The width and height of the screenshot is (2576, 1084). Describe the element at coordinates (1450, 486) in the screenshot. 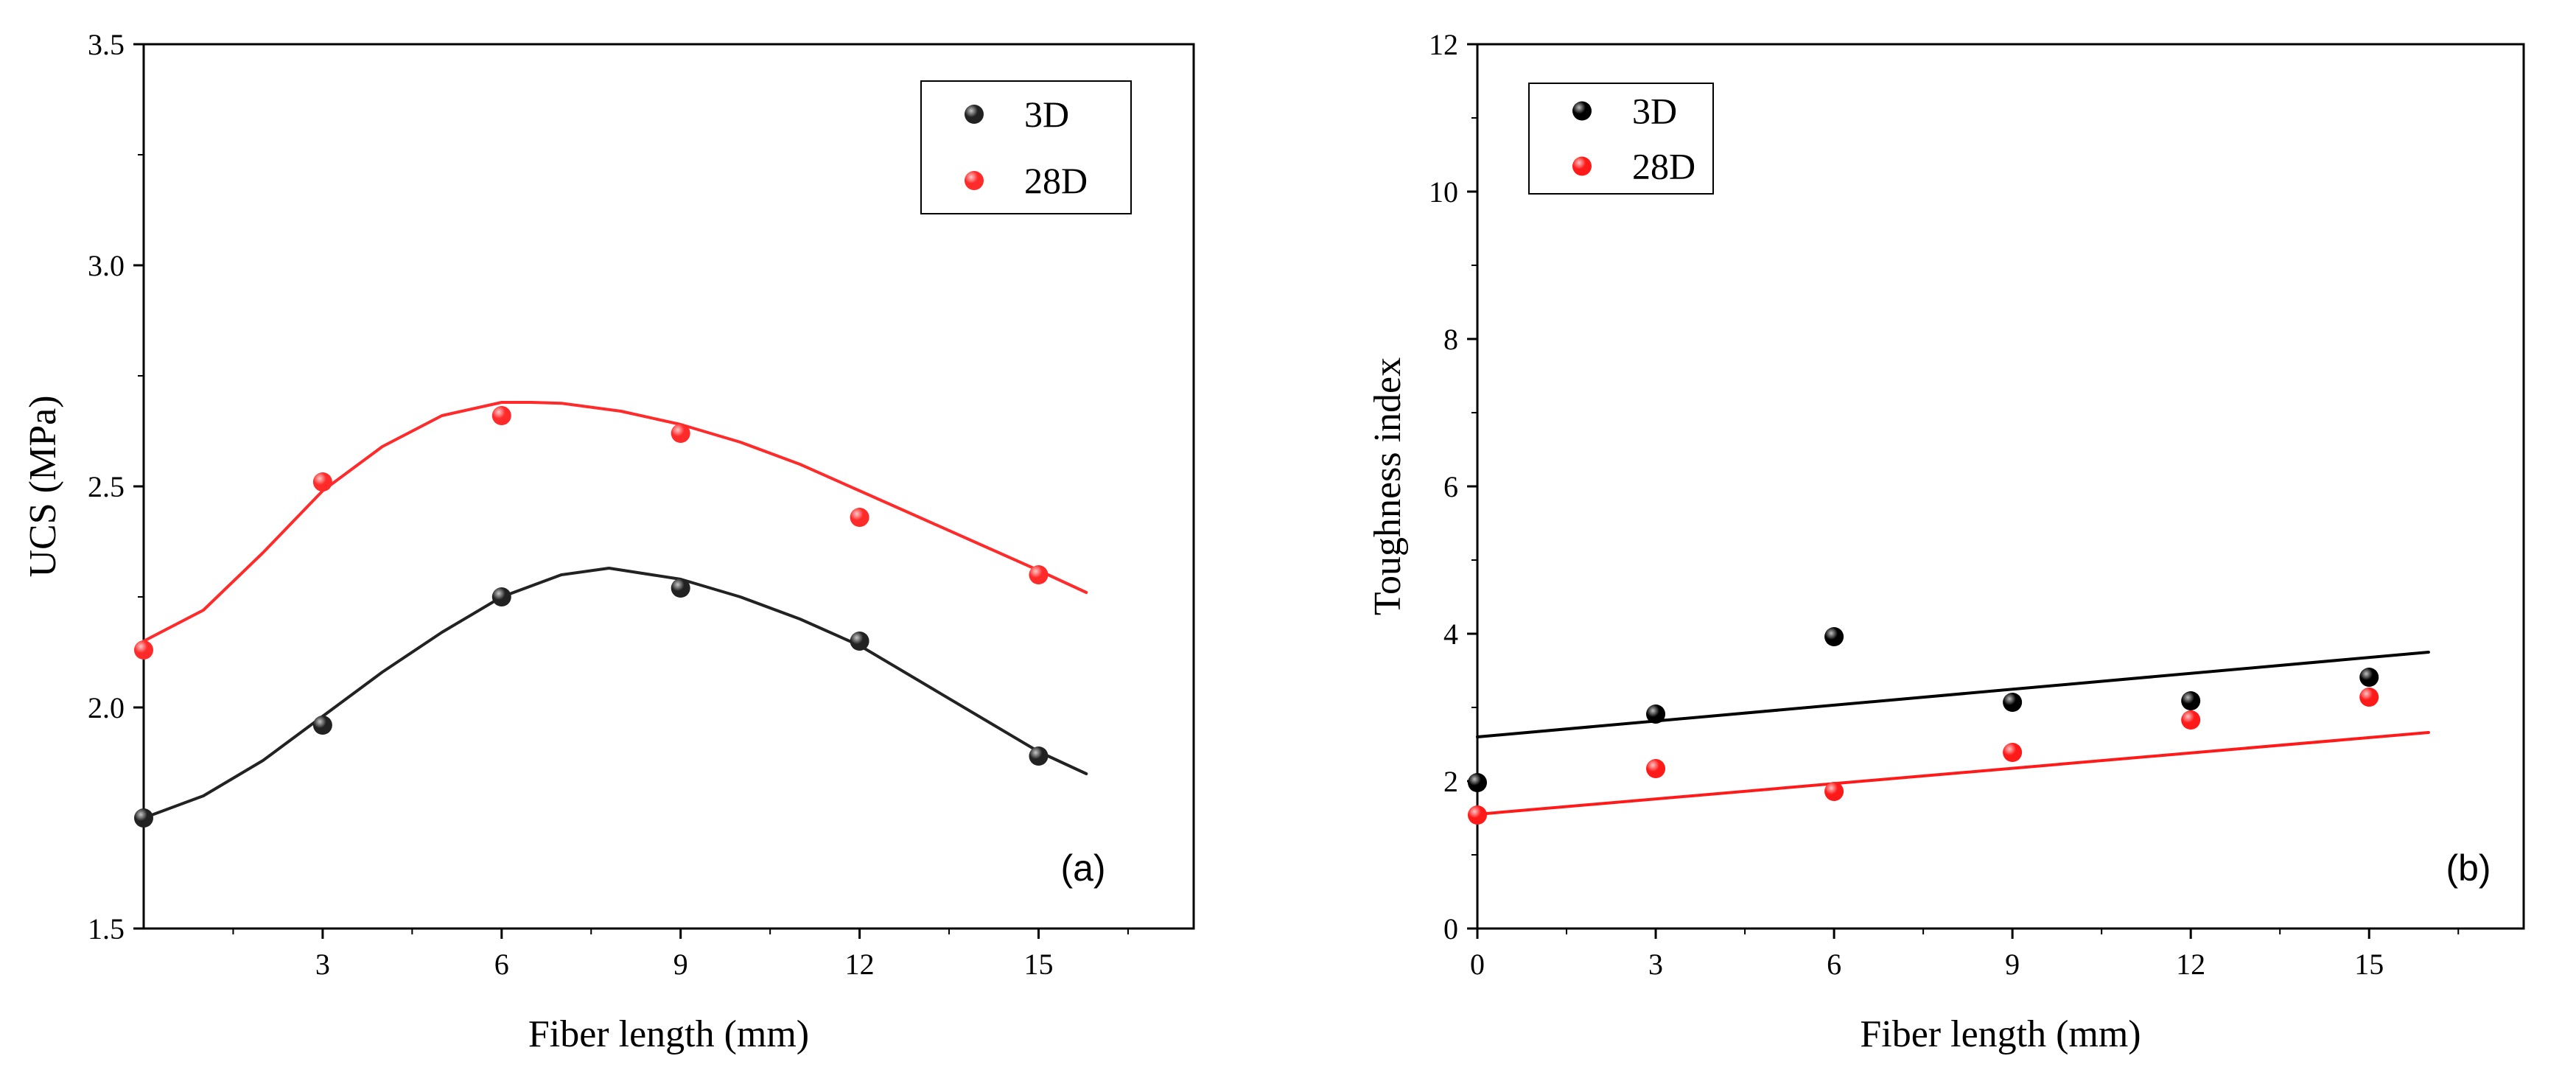

I see `y-tick-label: 6` at that location.